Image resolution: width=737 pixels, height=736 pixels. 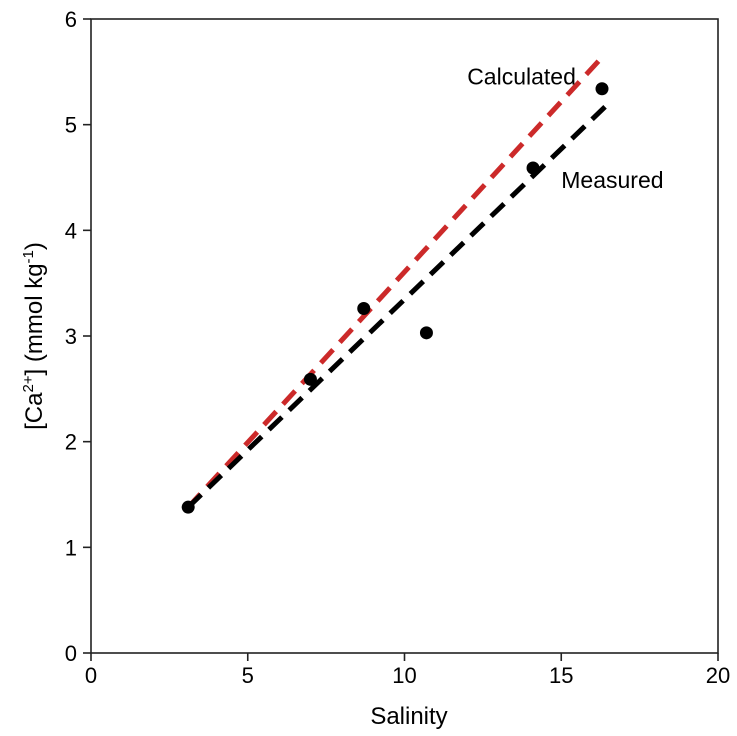 I want to click on y-tick-label: 5, so click(x=71, y=125).